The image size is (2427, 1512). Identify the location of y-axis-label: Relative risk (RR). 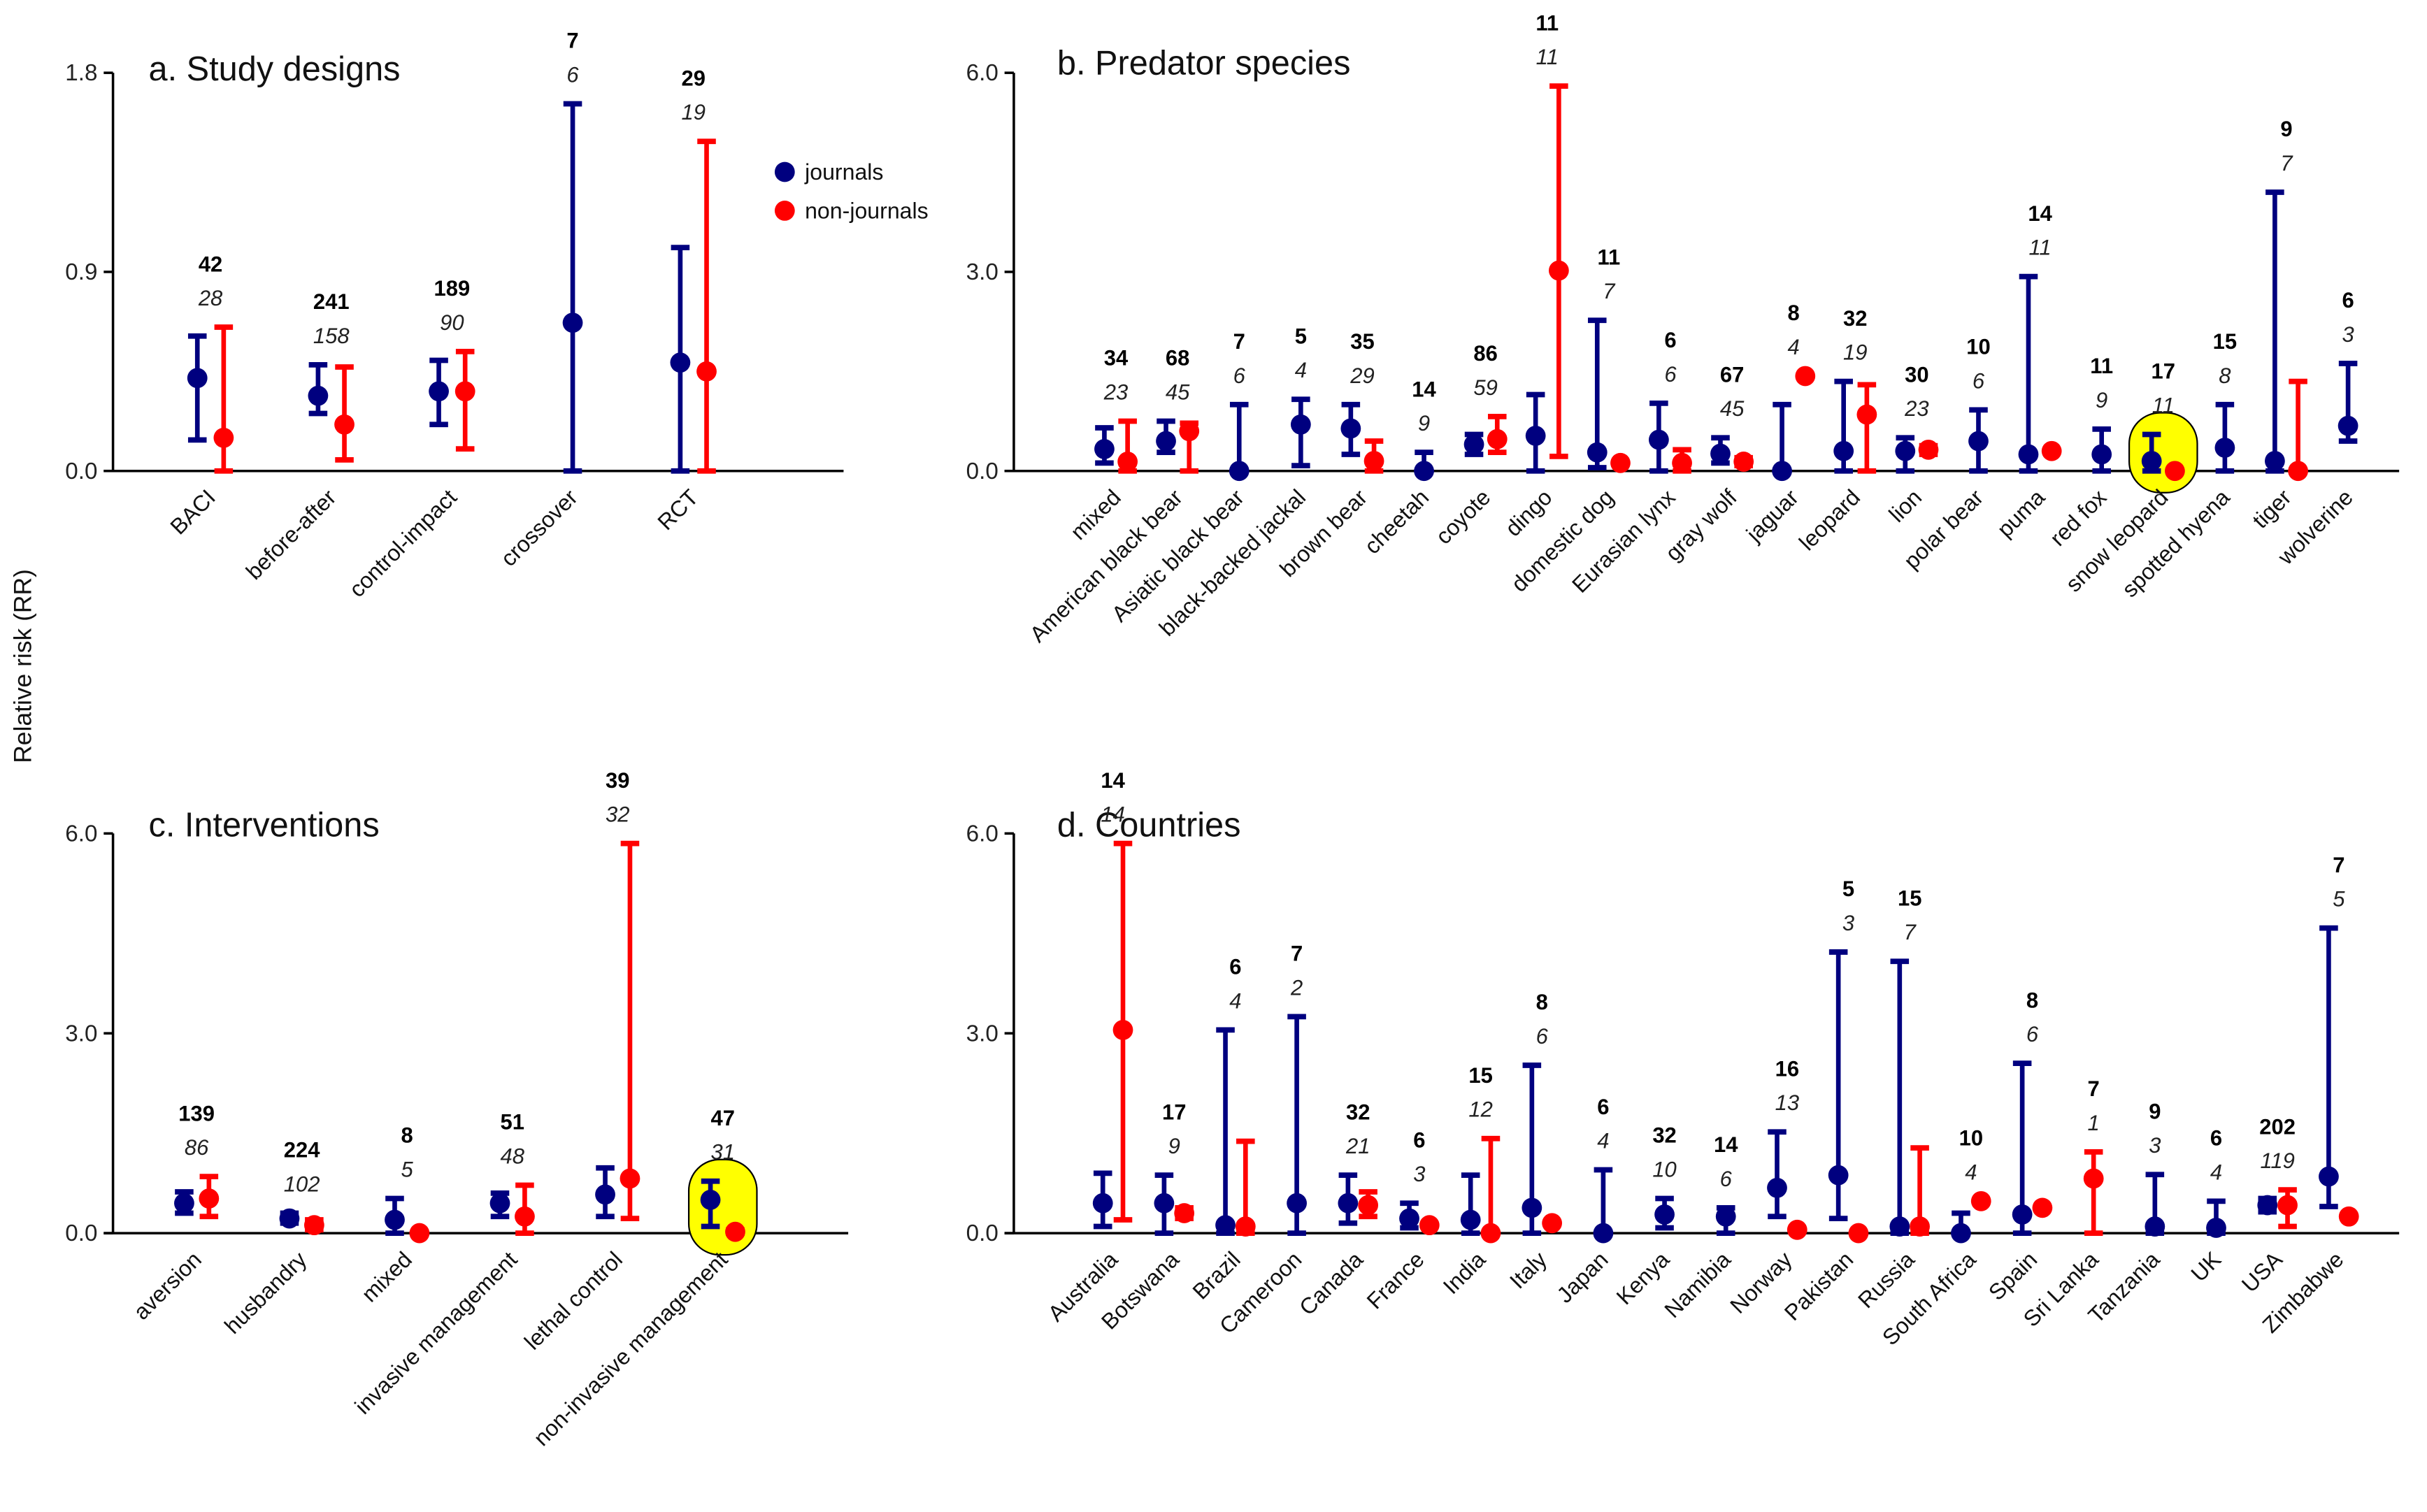
(22, 666).